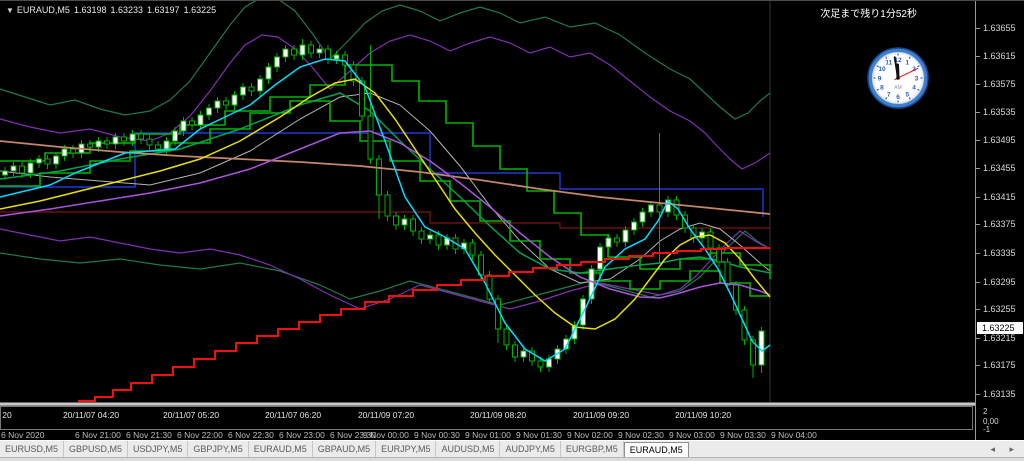 The image size is (1024, 461). Describe the element at coordinates (794, 435) in the screenshot. I see `time-axis-label: 9 Nov 04:00` at that location.